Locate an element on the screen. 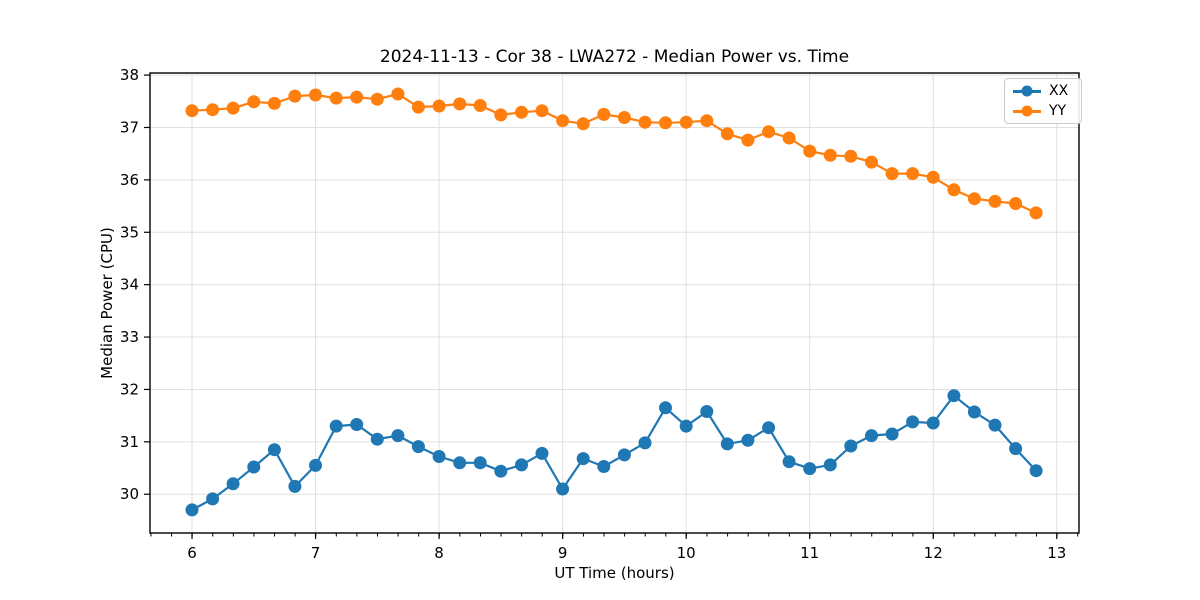 Image resolution: width=1200 pixels, height=600 pixels. y-tick-label: 30 is located at coordinates (129, 494).